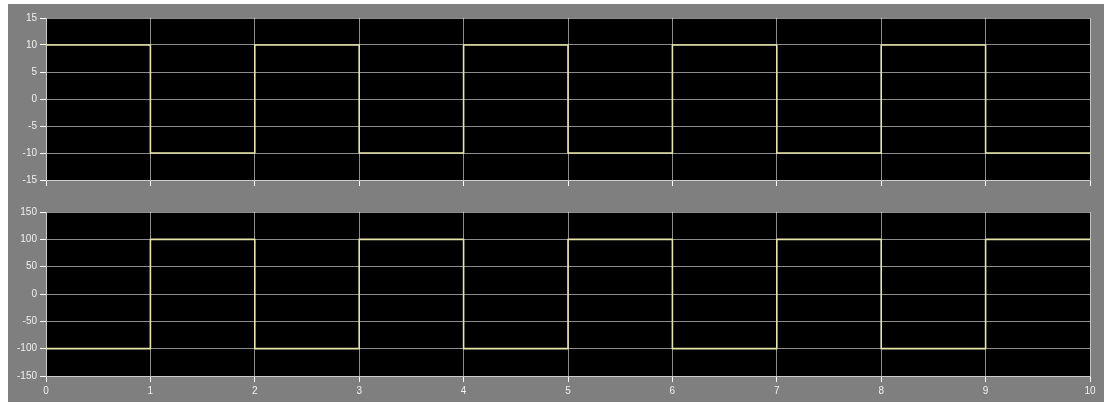 The height and width of the screenshot is (405, 1106). I want to click on y-tick-label: -10, so click(30, 152).